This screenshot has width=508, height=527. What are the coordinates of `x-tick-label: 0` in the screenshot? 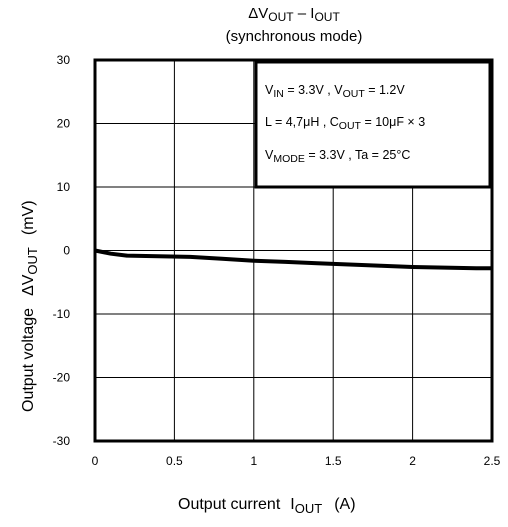 It's located at (95, 461).